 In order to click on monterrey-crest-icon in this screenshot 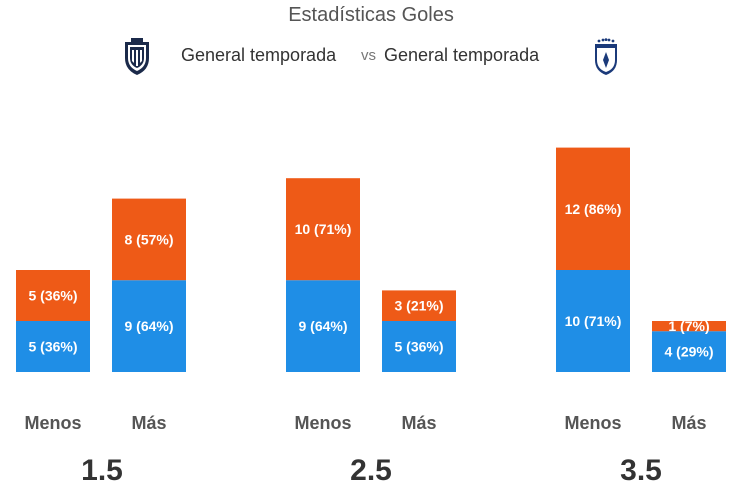, I will do `click(137, 56)`.